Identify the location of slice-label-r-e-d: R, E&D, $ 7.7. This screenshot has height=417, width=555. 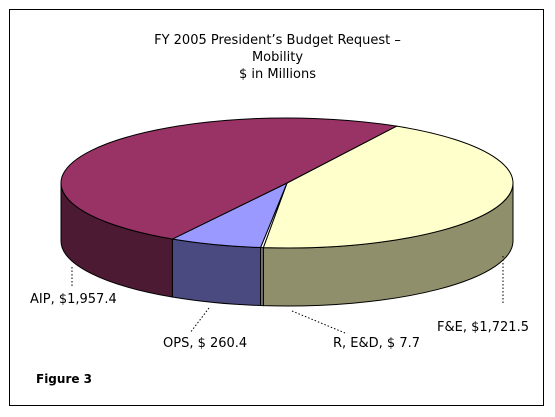
(376, 343).